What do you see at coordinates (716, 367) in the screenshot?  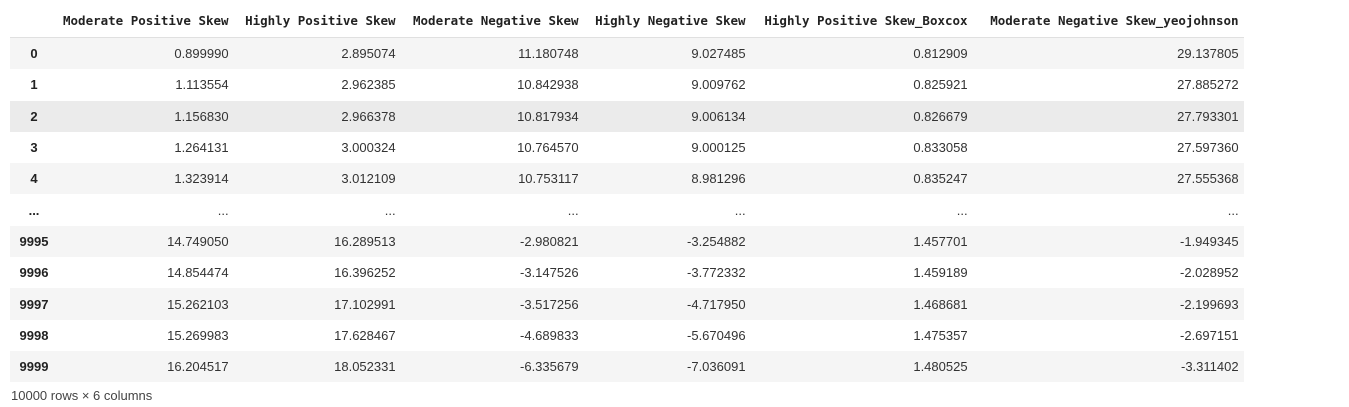 I see `table-cell: -7.036091` at bounding box center [716, 367].